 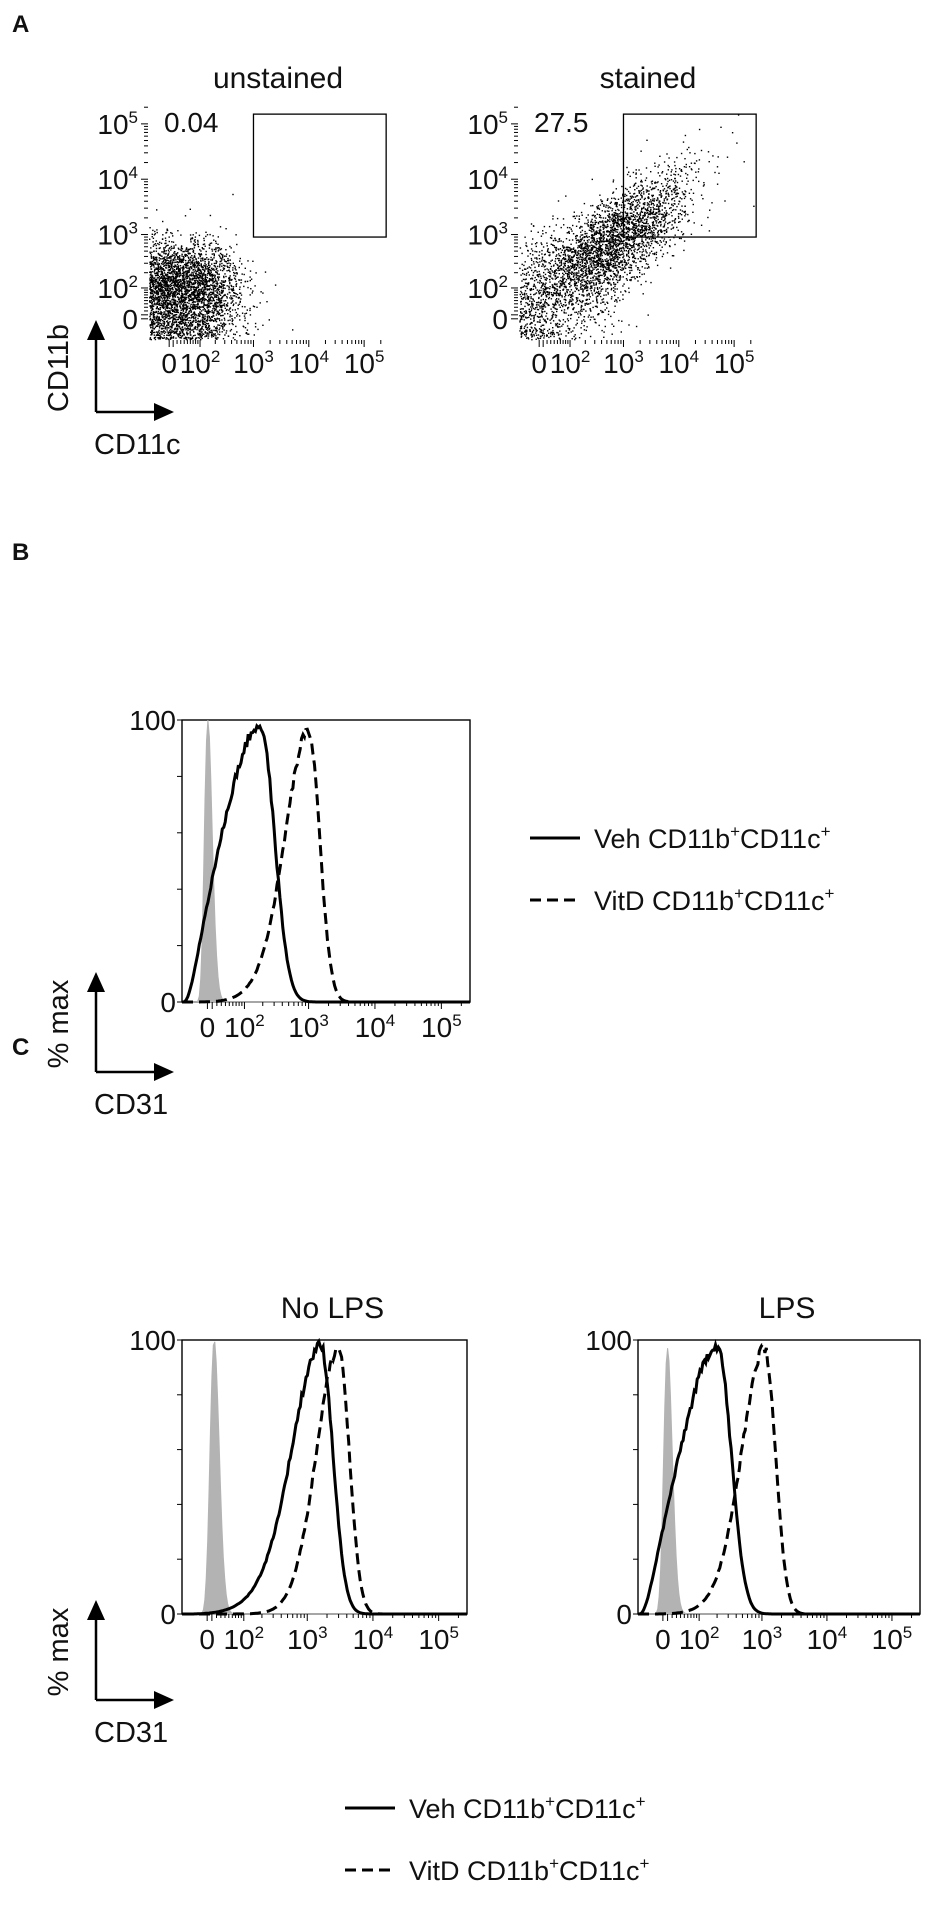 I want to click on x-tick-label: 103, so click(x=253, y=363).